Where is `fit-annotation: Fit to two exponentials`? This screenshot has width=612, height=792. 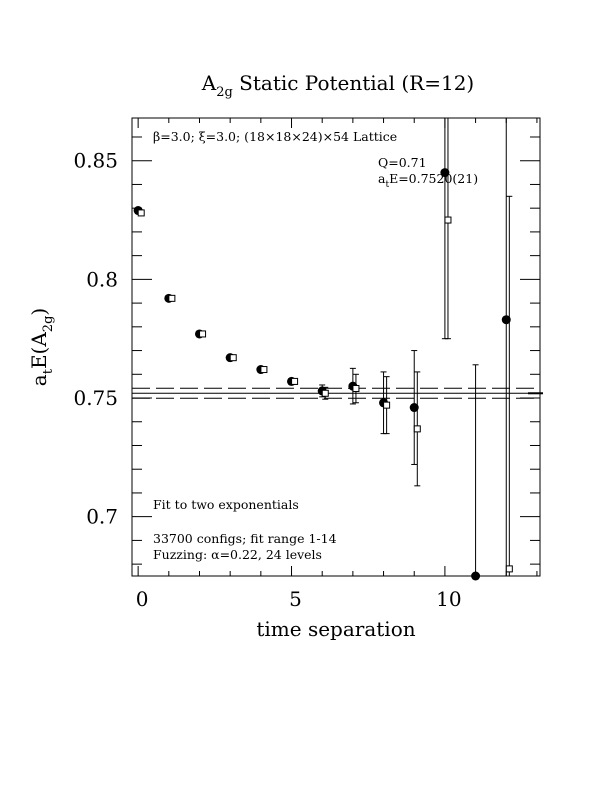 fit-annotation: Fit to two exponentials is located at coordinates (226, 504).